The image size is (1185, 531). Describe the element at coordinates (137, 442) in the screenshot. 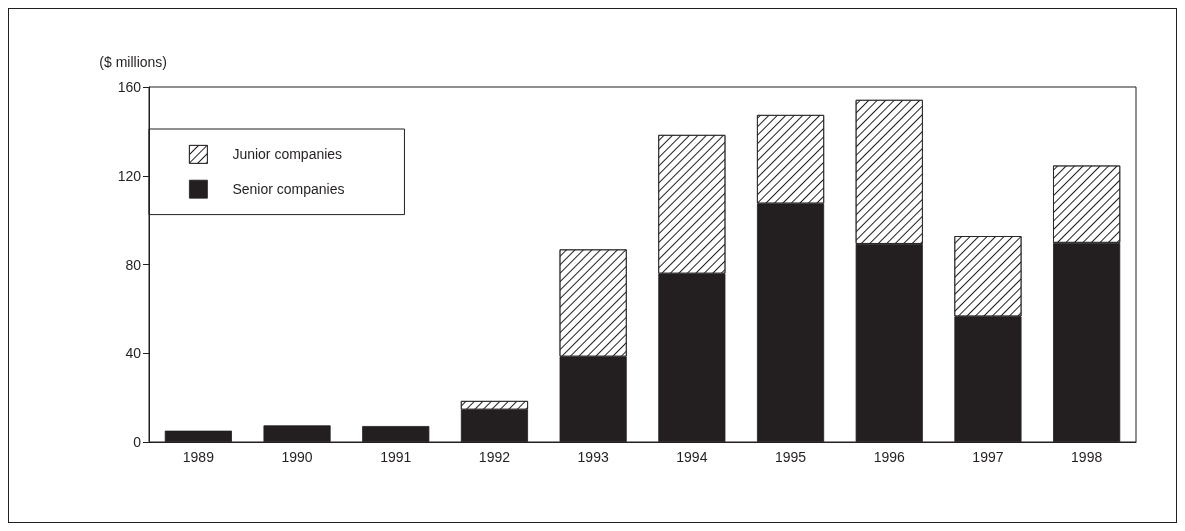

I see `y-tick-label: 0` at that location.